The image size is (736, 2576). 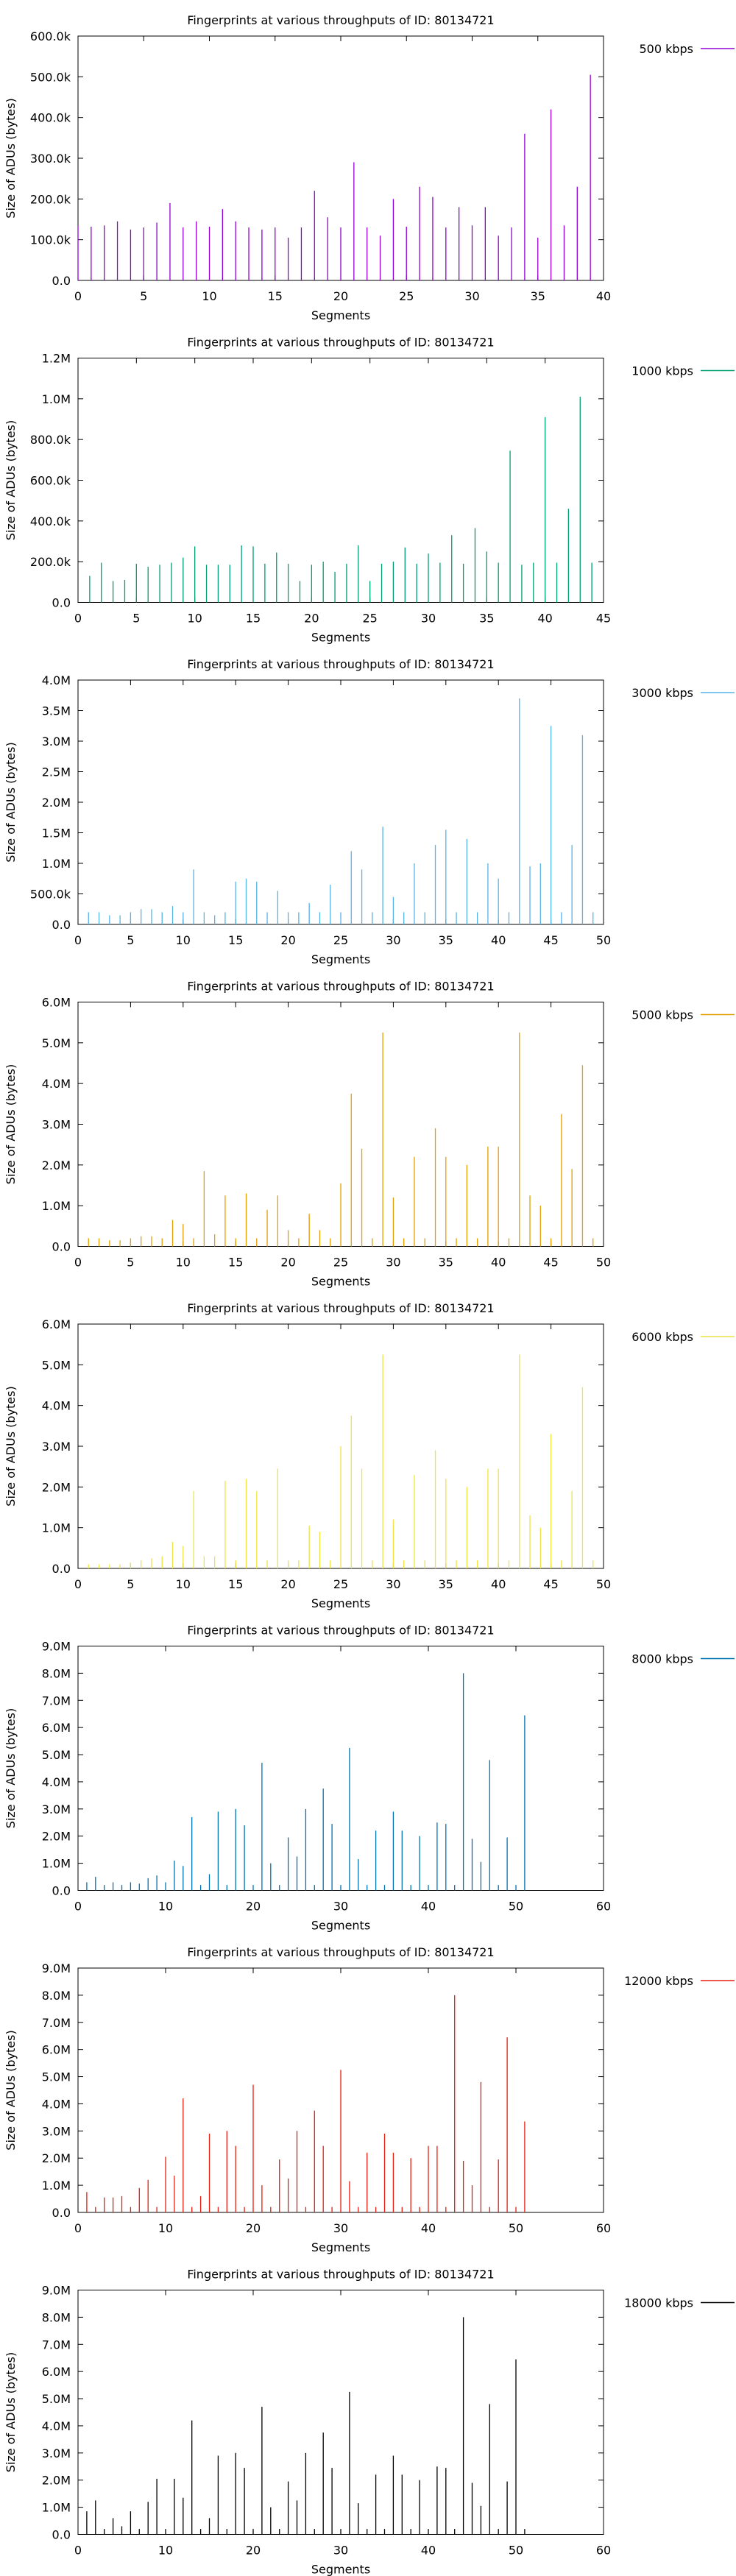 What do you see at coordinates (658, 1981) in the screenshot?
I see `legend-label: 12000 kbps` at bounding box center [658, 1981].